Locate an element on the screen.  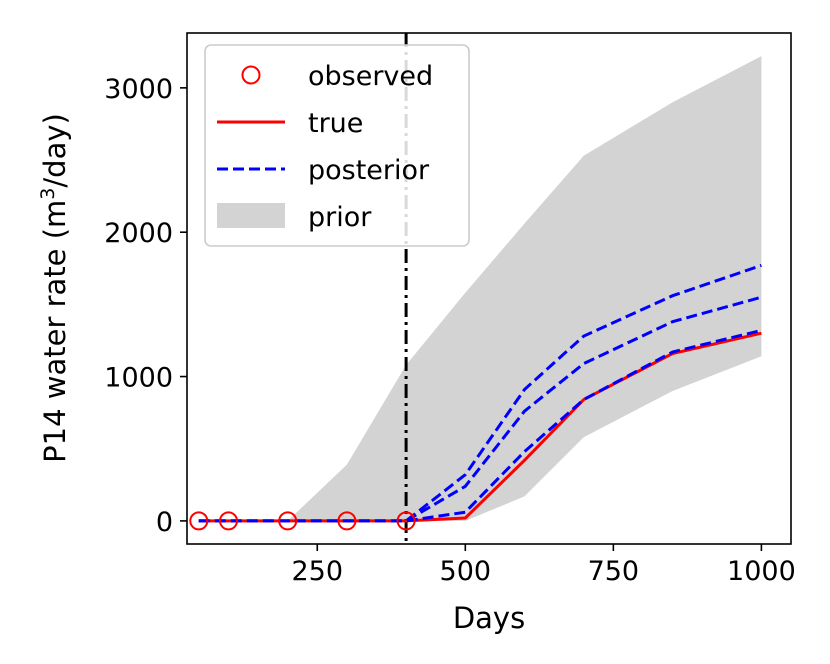
legend-entry-posterior: posterior is located at coordinates (323, 170).